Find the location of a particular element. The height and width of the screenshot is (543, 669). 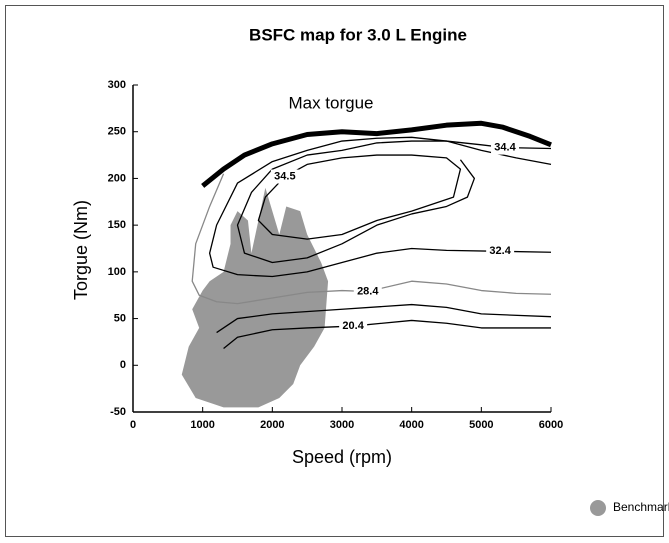

x-tick-label: 0 is located at coordinates (133, 425).